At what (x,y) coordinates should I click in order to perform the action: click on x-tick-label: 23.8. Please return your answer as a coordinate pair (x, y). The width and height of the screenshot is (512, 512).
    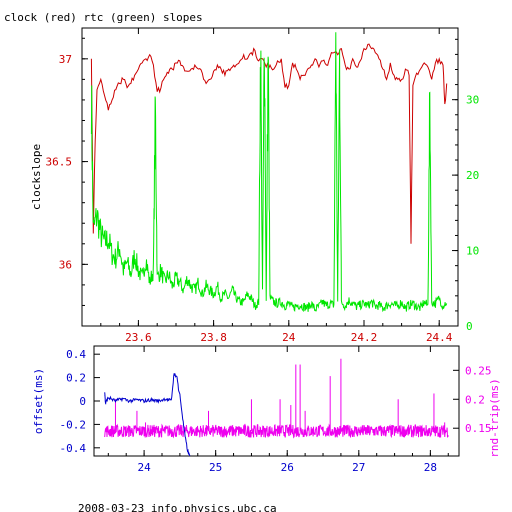
    Looking at the image, I should click on (213, 337).